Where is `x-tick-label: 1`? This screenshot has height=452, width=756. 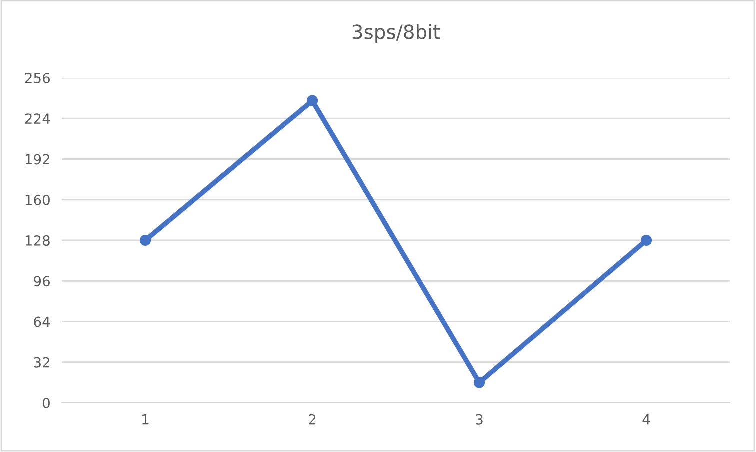 x-tick-label: 1 is located at coordinates (145, 419).